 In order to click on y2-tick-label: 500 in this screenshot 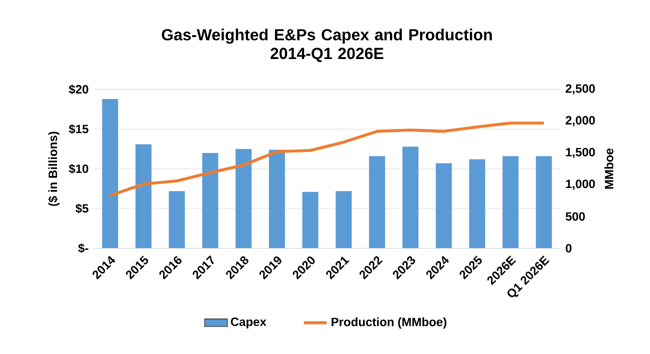, I will do `click(575, 216)`.